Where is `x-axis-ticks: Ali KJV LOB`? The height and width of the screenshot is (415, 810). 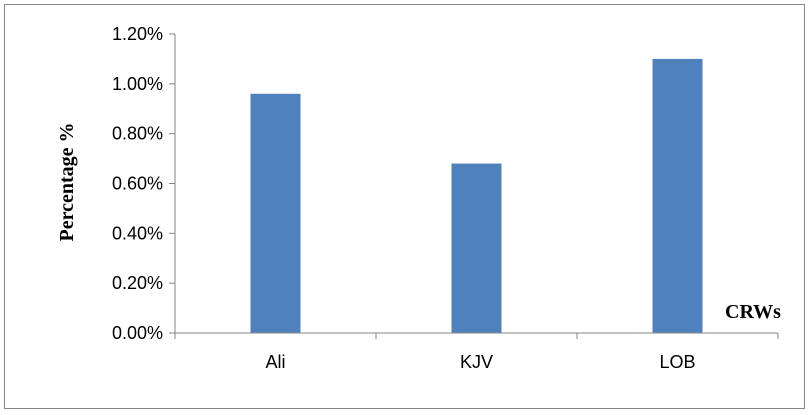
x-axis-ticks: Ali KJV LOB is located at coordinates (476, 352).